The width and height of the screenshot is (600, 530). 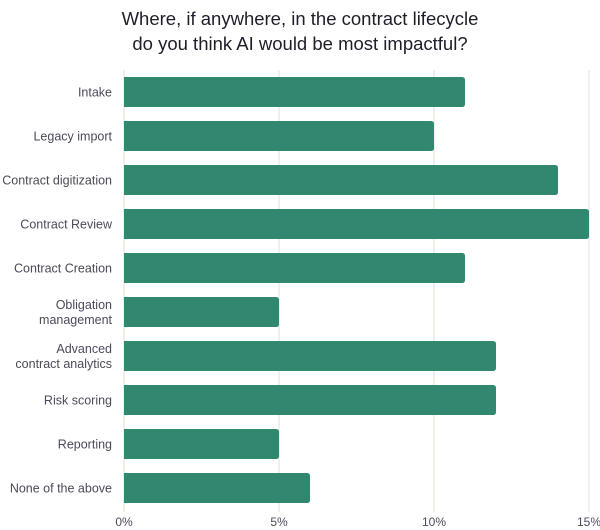 I want to click on chart-title-line-2: do you think AI would be most impactful?, so click(x=300, y=43).